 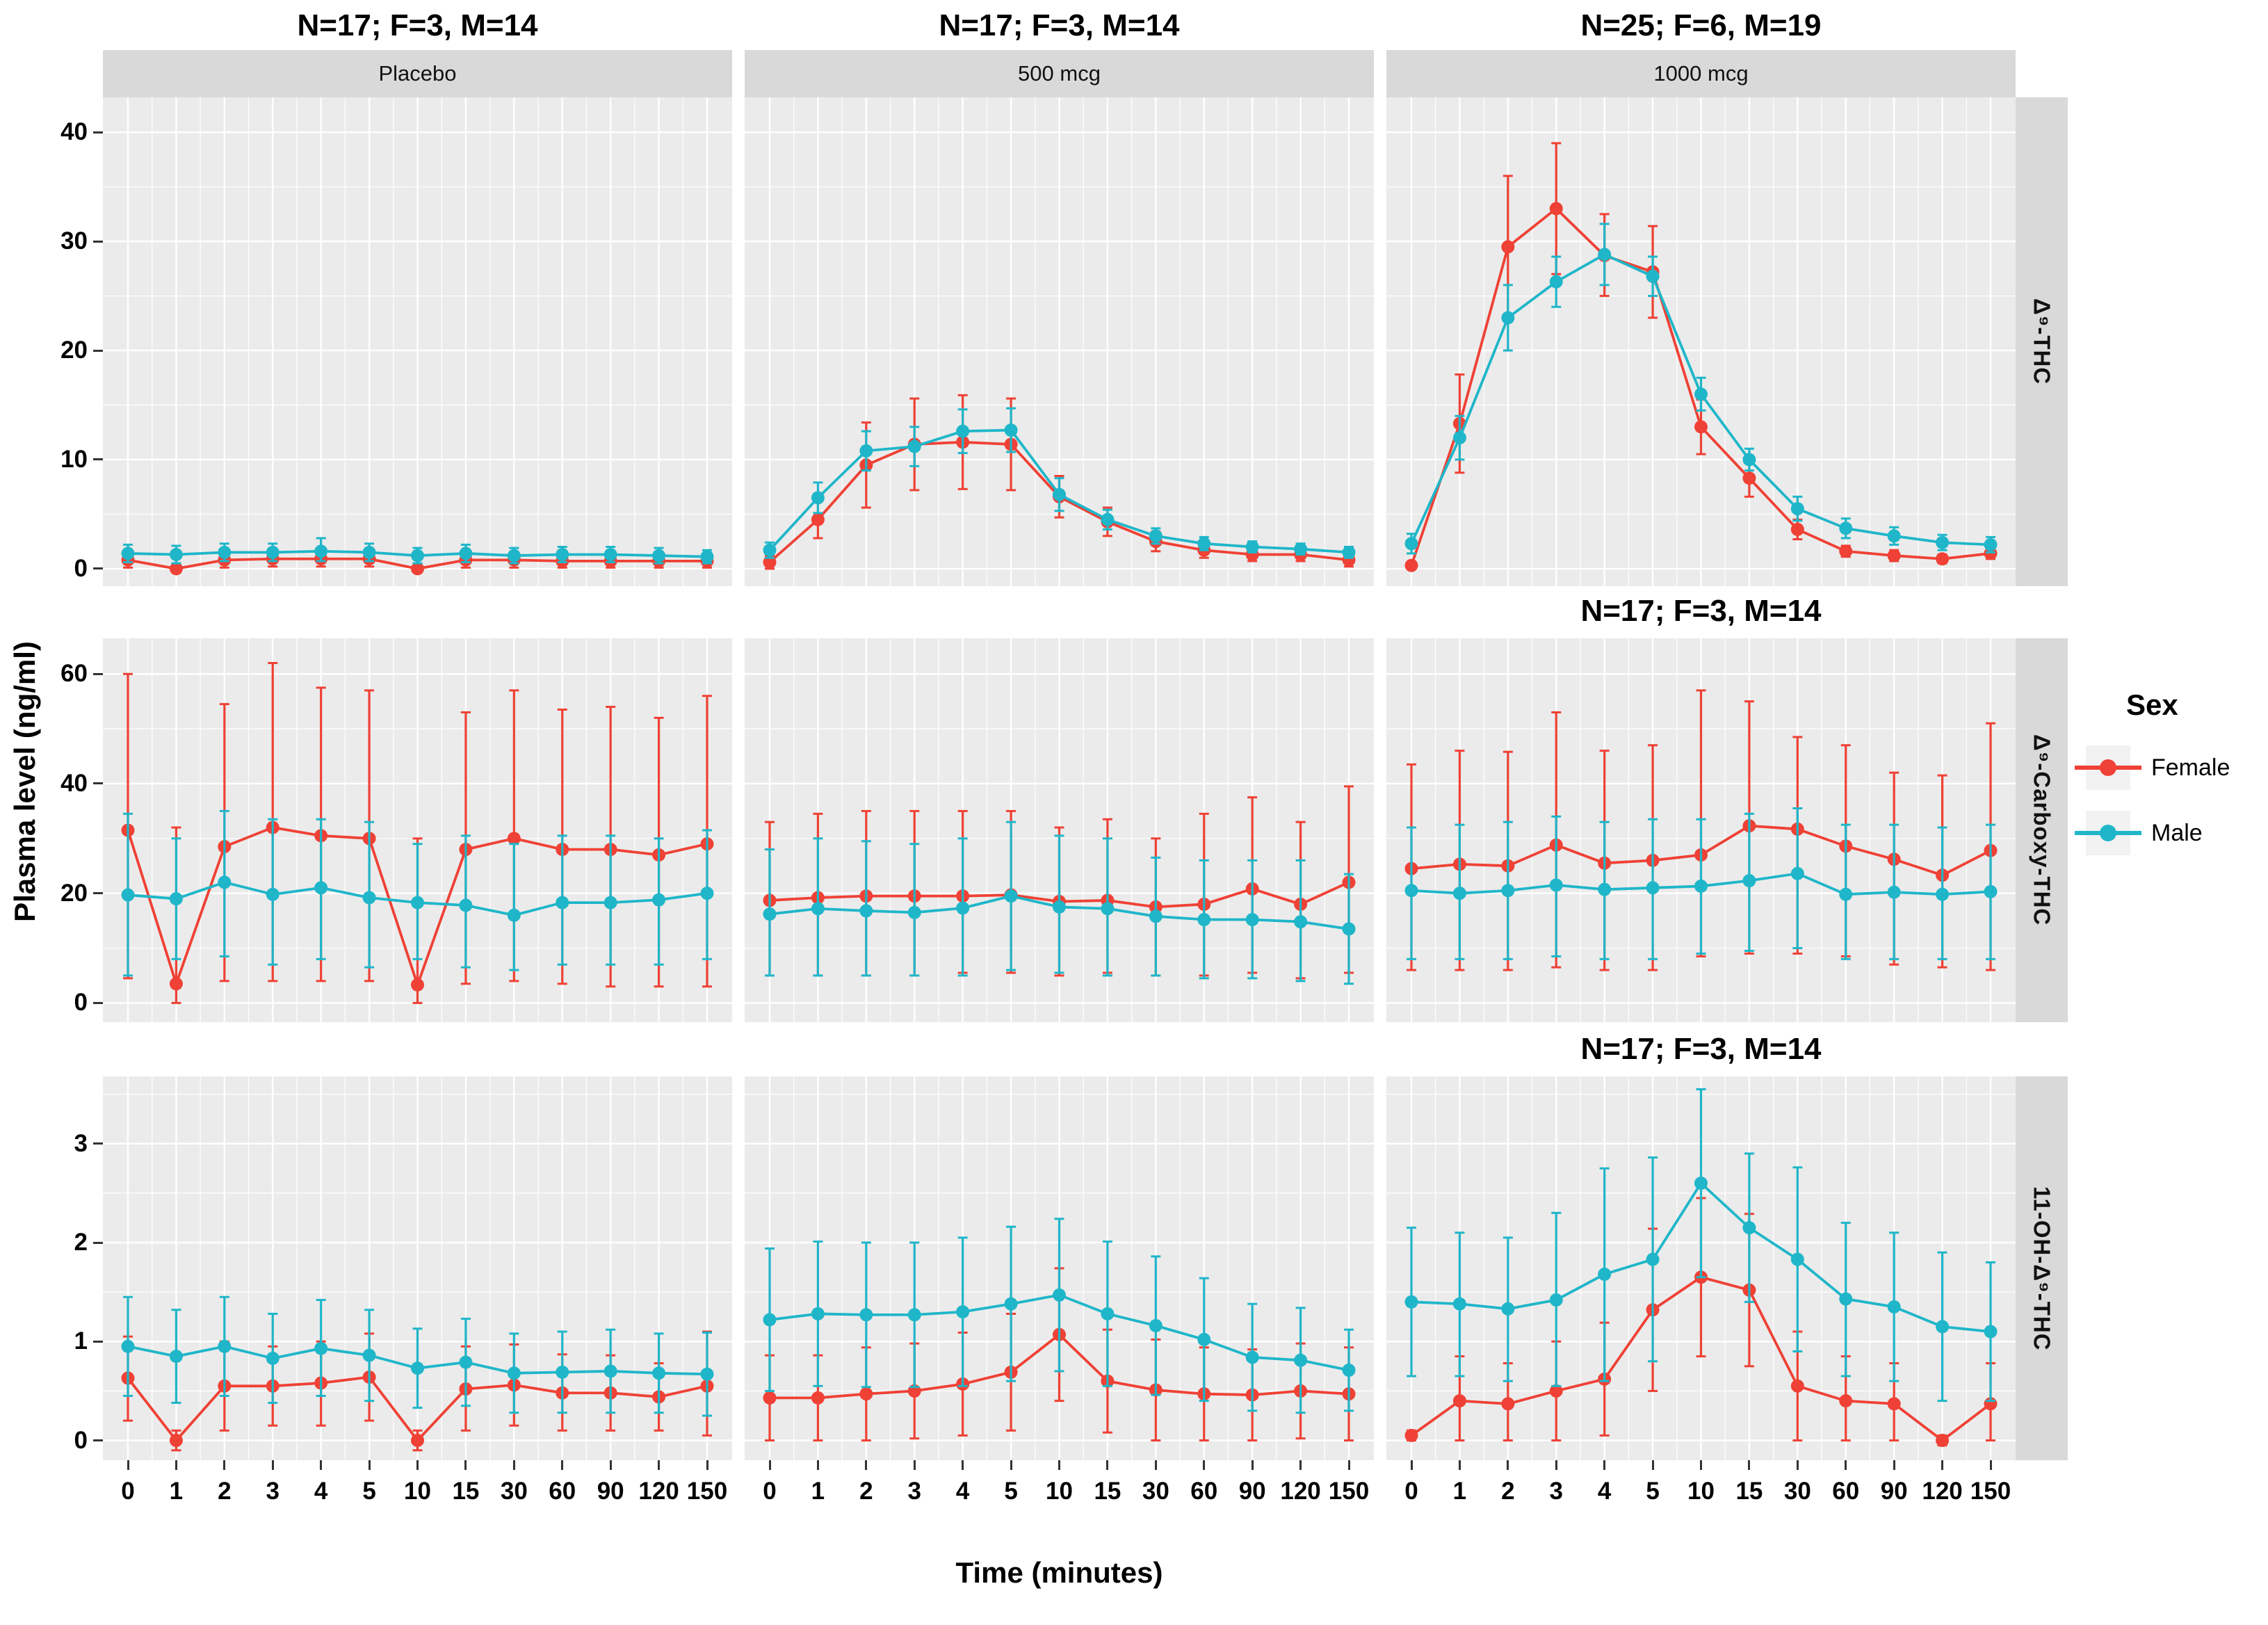 I want to click on x-tick-label: 10, so click(x=1701, y=1491).